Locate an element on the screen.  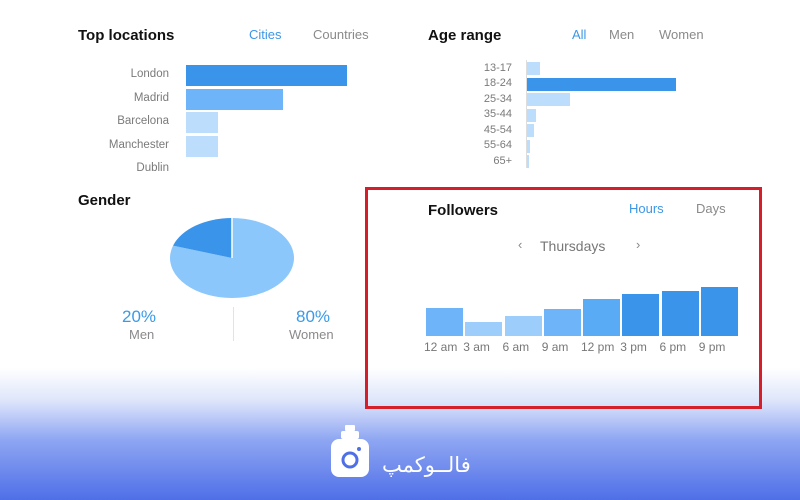
followers-bar-12-pm is located at coordinates (601, 317).